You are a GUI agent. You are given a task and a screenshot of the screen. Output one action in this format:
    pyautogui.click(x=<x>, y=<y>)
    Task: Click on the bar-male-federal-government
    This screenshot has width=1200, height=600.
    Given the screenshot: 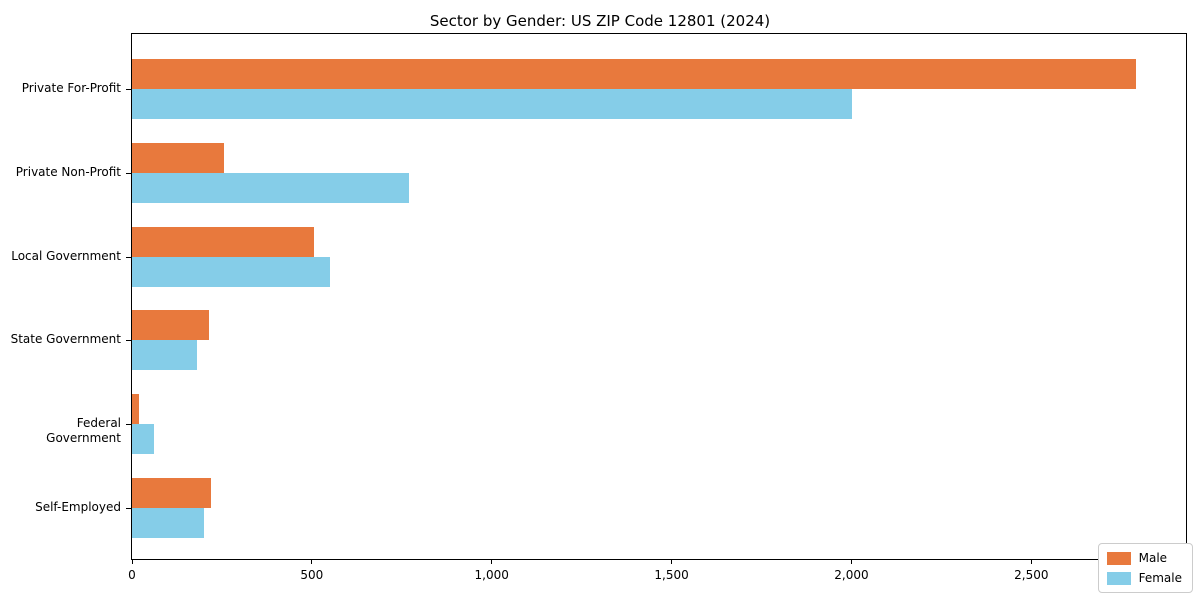 What is the action you would take?
    pyautogui.click(x=136, y=409)
    